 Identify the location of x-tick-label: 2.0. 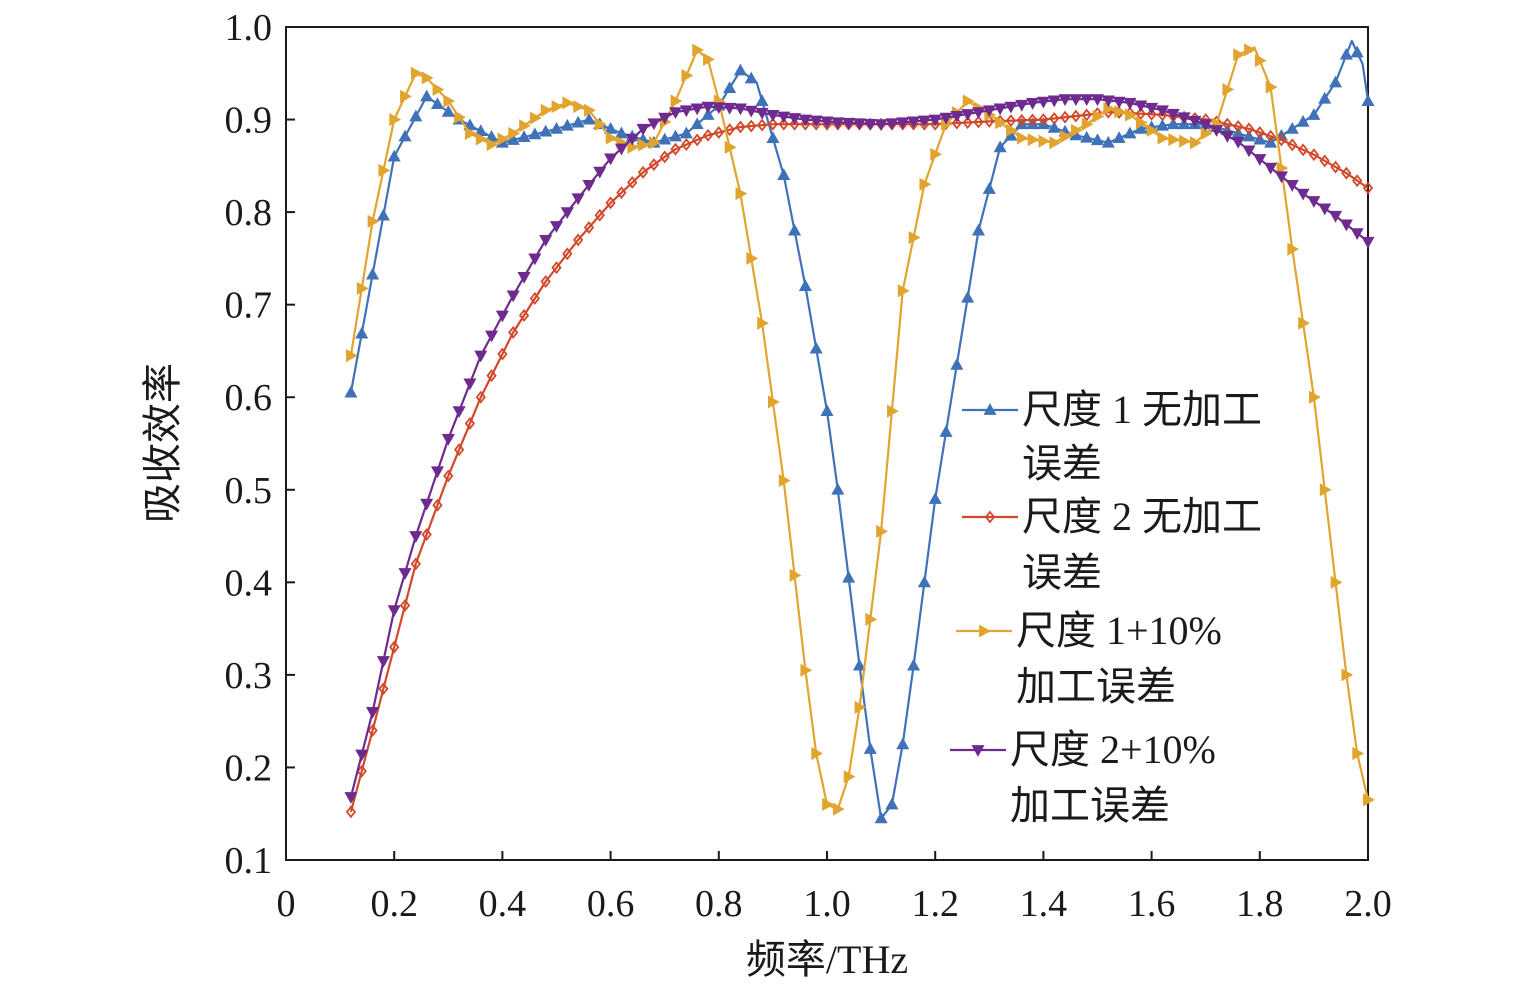
(1368, 904).